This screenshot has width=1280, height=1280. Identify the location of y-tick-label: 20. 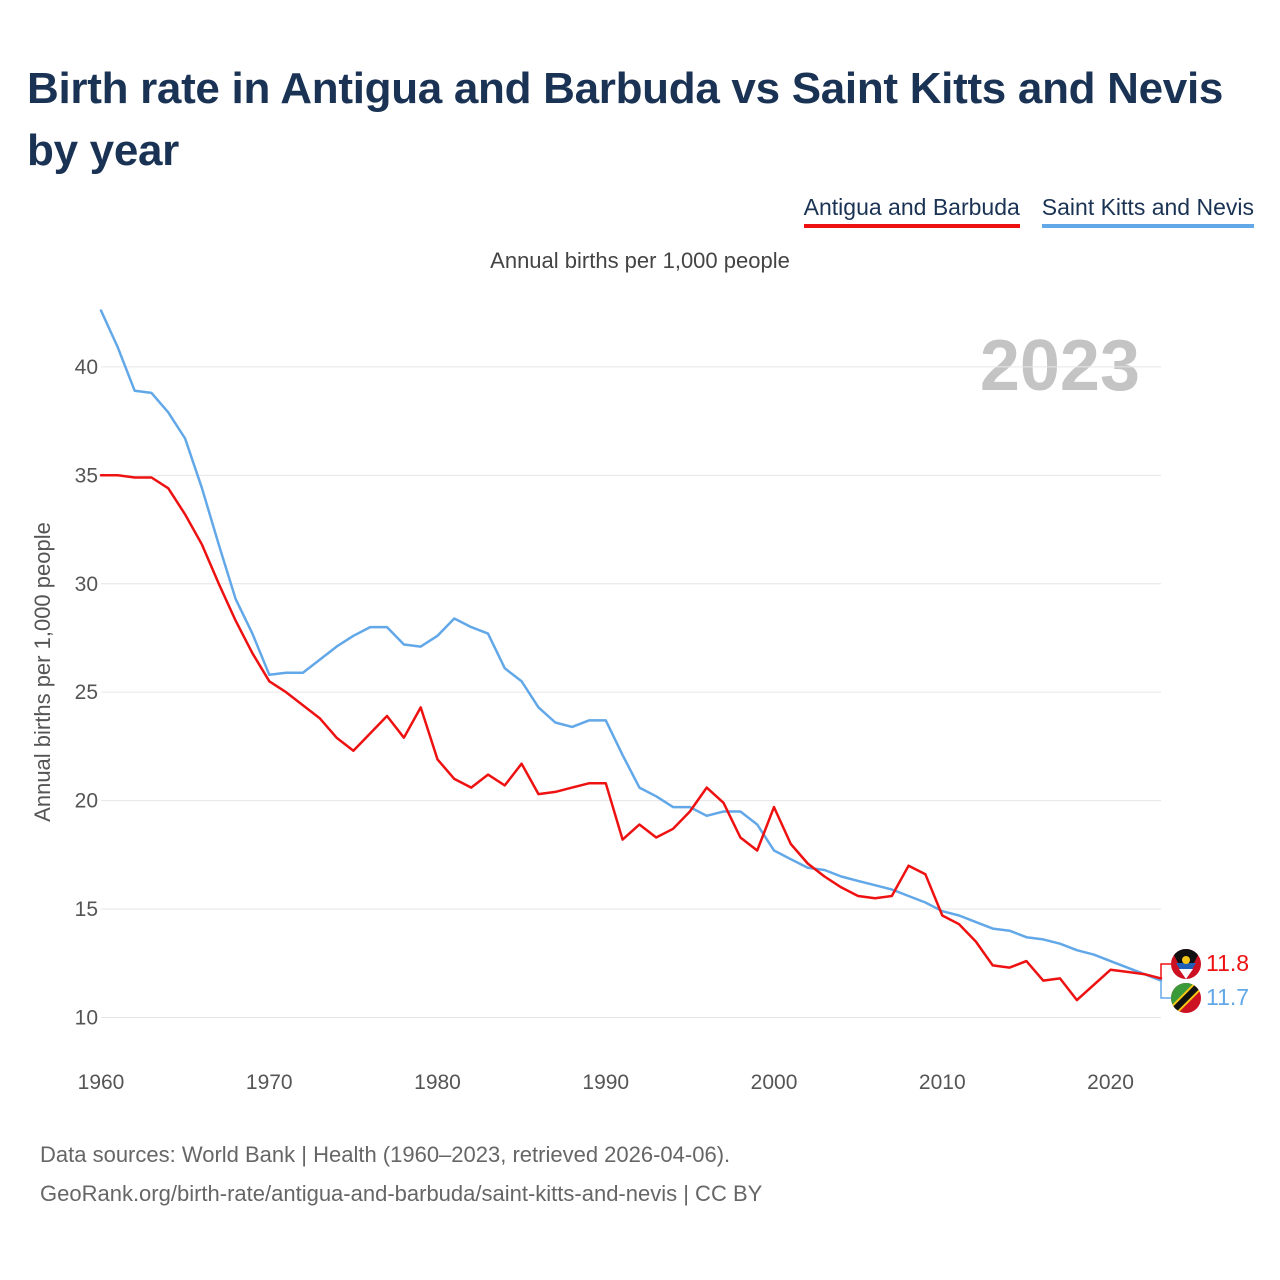
(86, 801).